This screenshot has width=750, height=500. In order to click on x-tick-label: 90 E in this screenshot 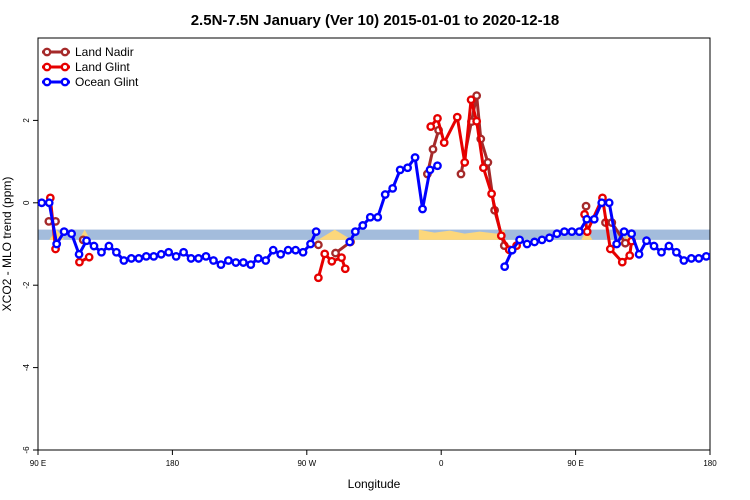, I will do `click(38, 463)`.